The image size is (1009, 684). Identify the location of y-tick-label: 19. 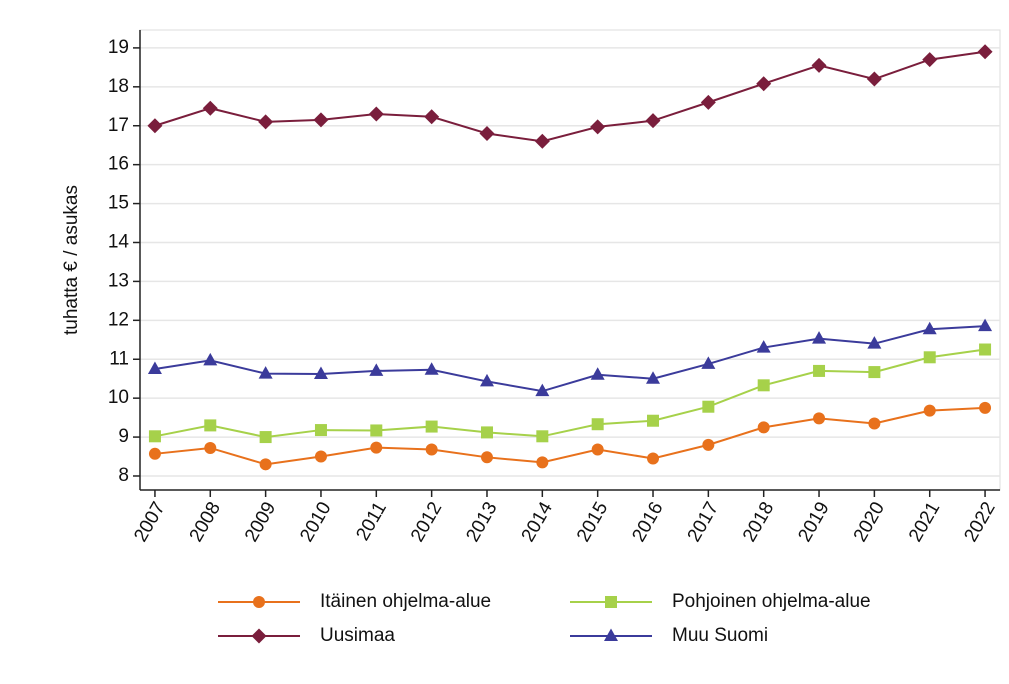
(118, 47).